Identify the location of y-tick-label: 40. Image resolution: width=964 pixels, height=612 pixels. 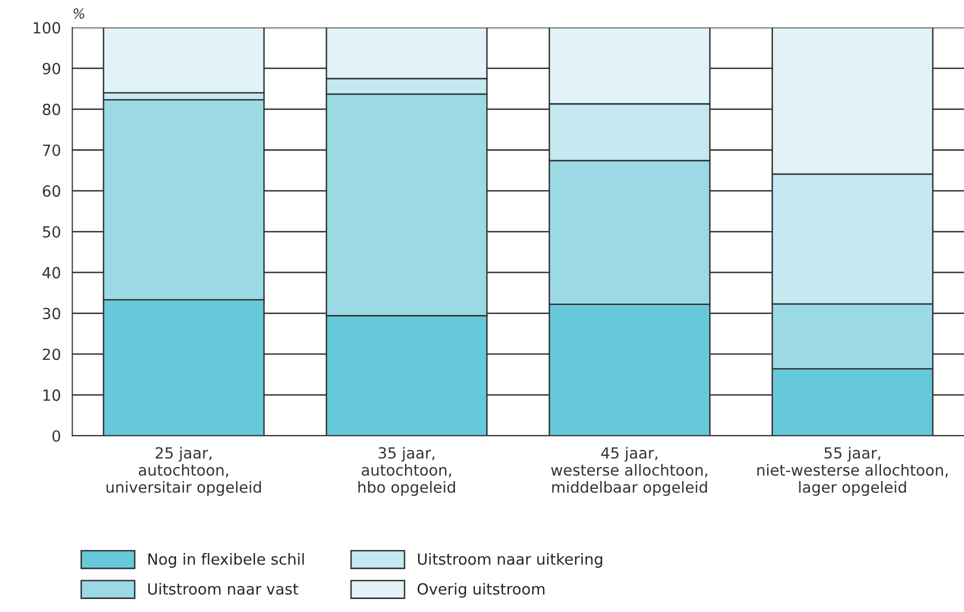
(51, 272).